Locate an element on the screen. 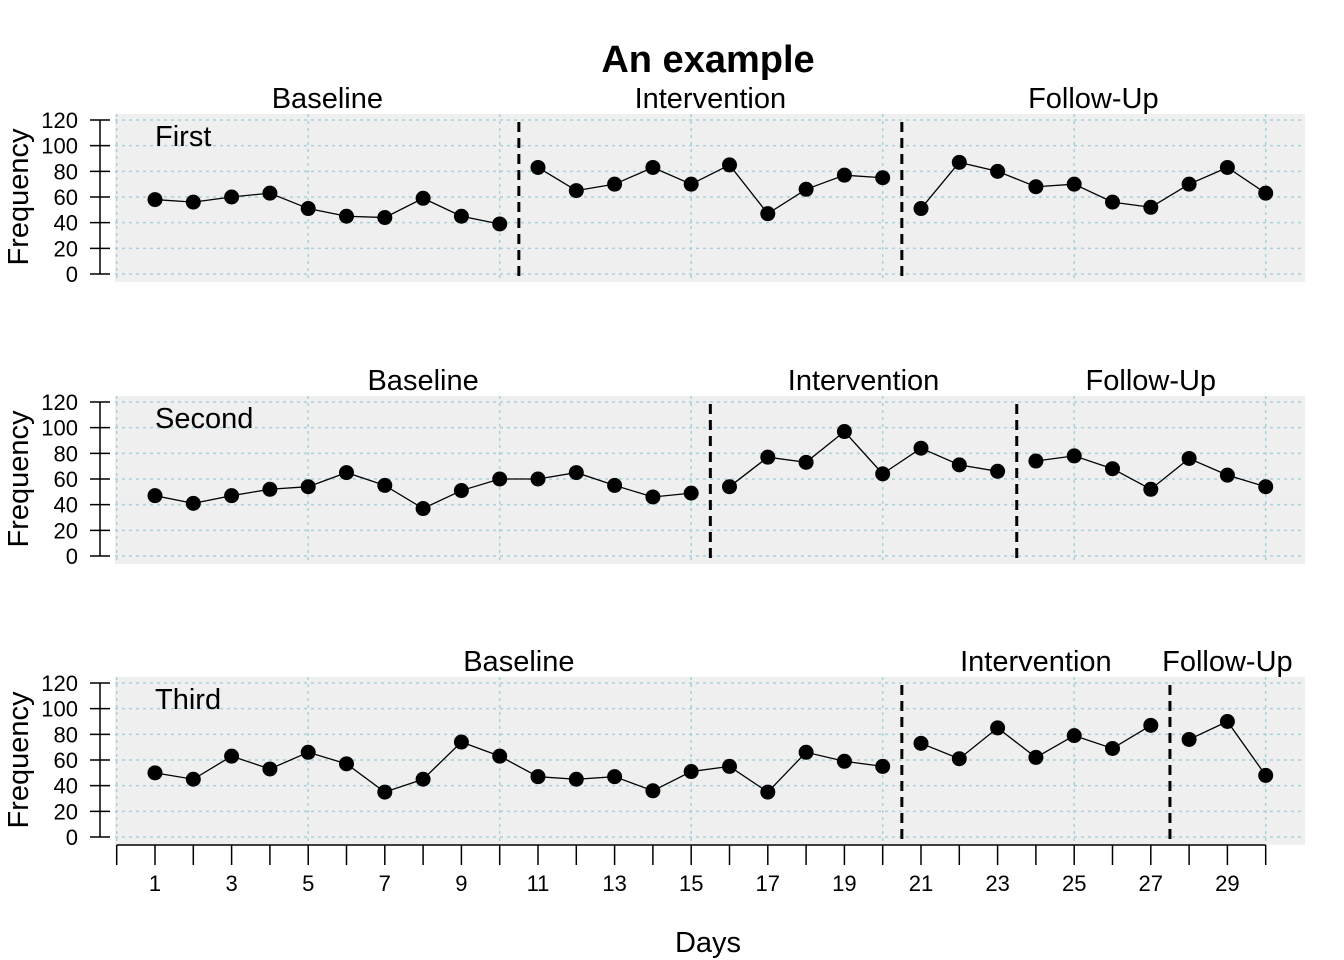  panel-label: Second is located at coordinates (204, 419).